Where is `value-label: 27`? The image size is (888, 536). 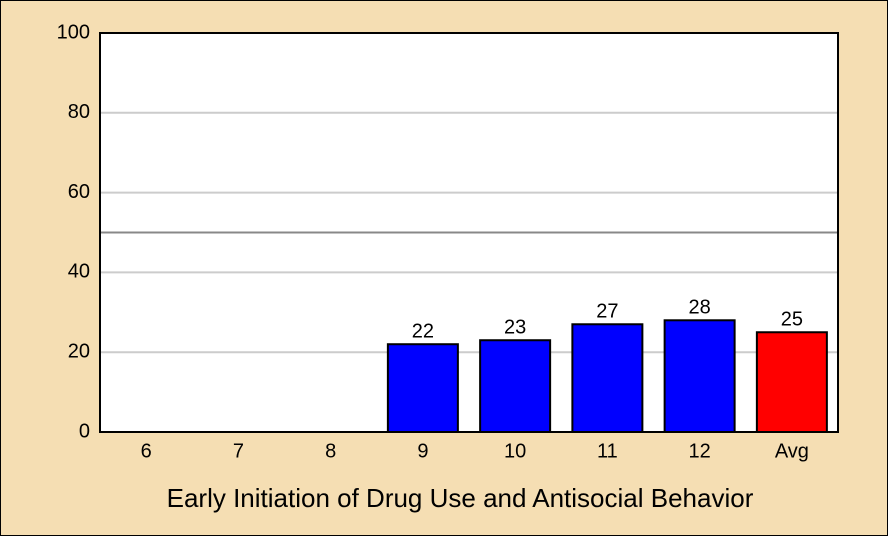 value-label: 27 is located at coordinates (607, 312).